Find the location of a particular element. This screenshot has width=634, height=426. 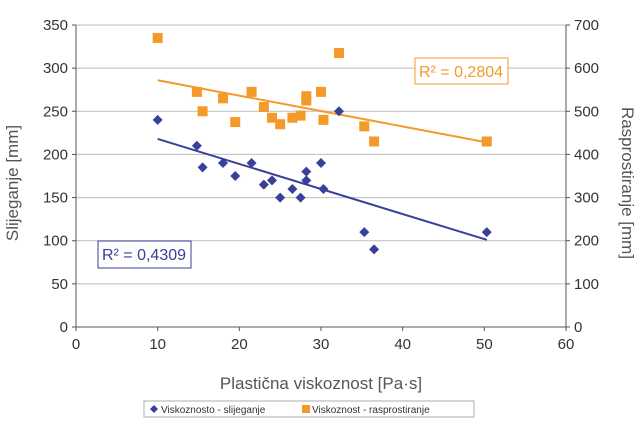

y-tick-label: 150 is located at coordinates (55, 198).